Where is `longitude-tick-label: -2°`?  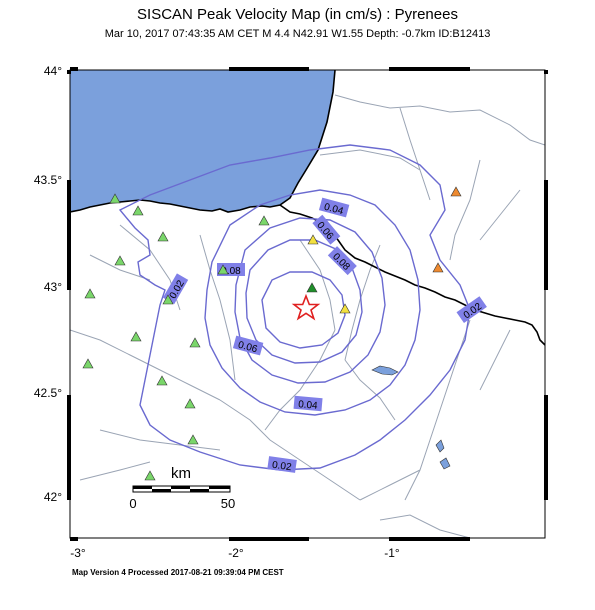
longitude-tick-label: -2° is located at coordinates (236, 553).